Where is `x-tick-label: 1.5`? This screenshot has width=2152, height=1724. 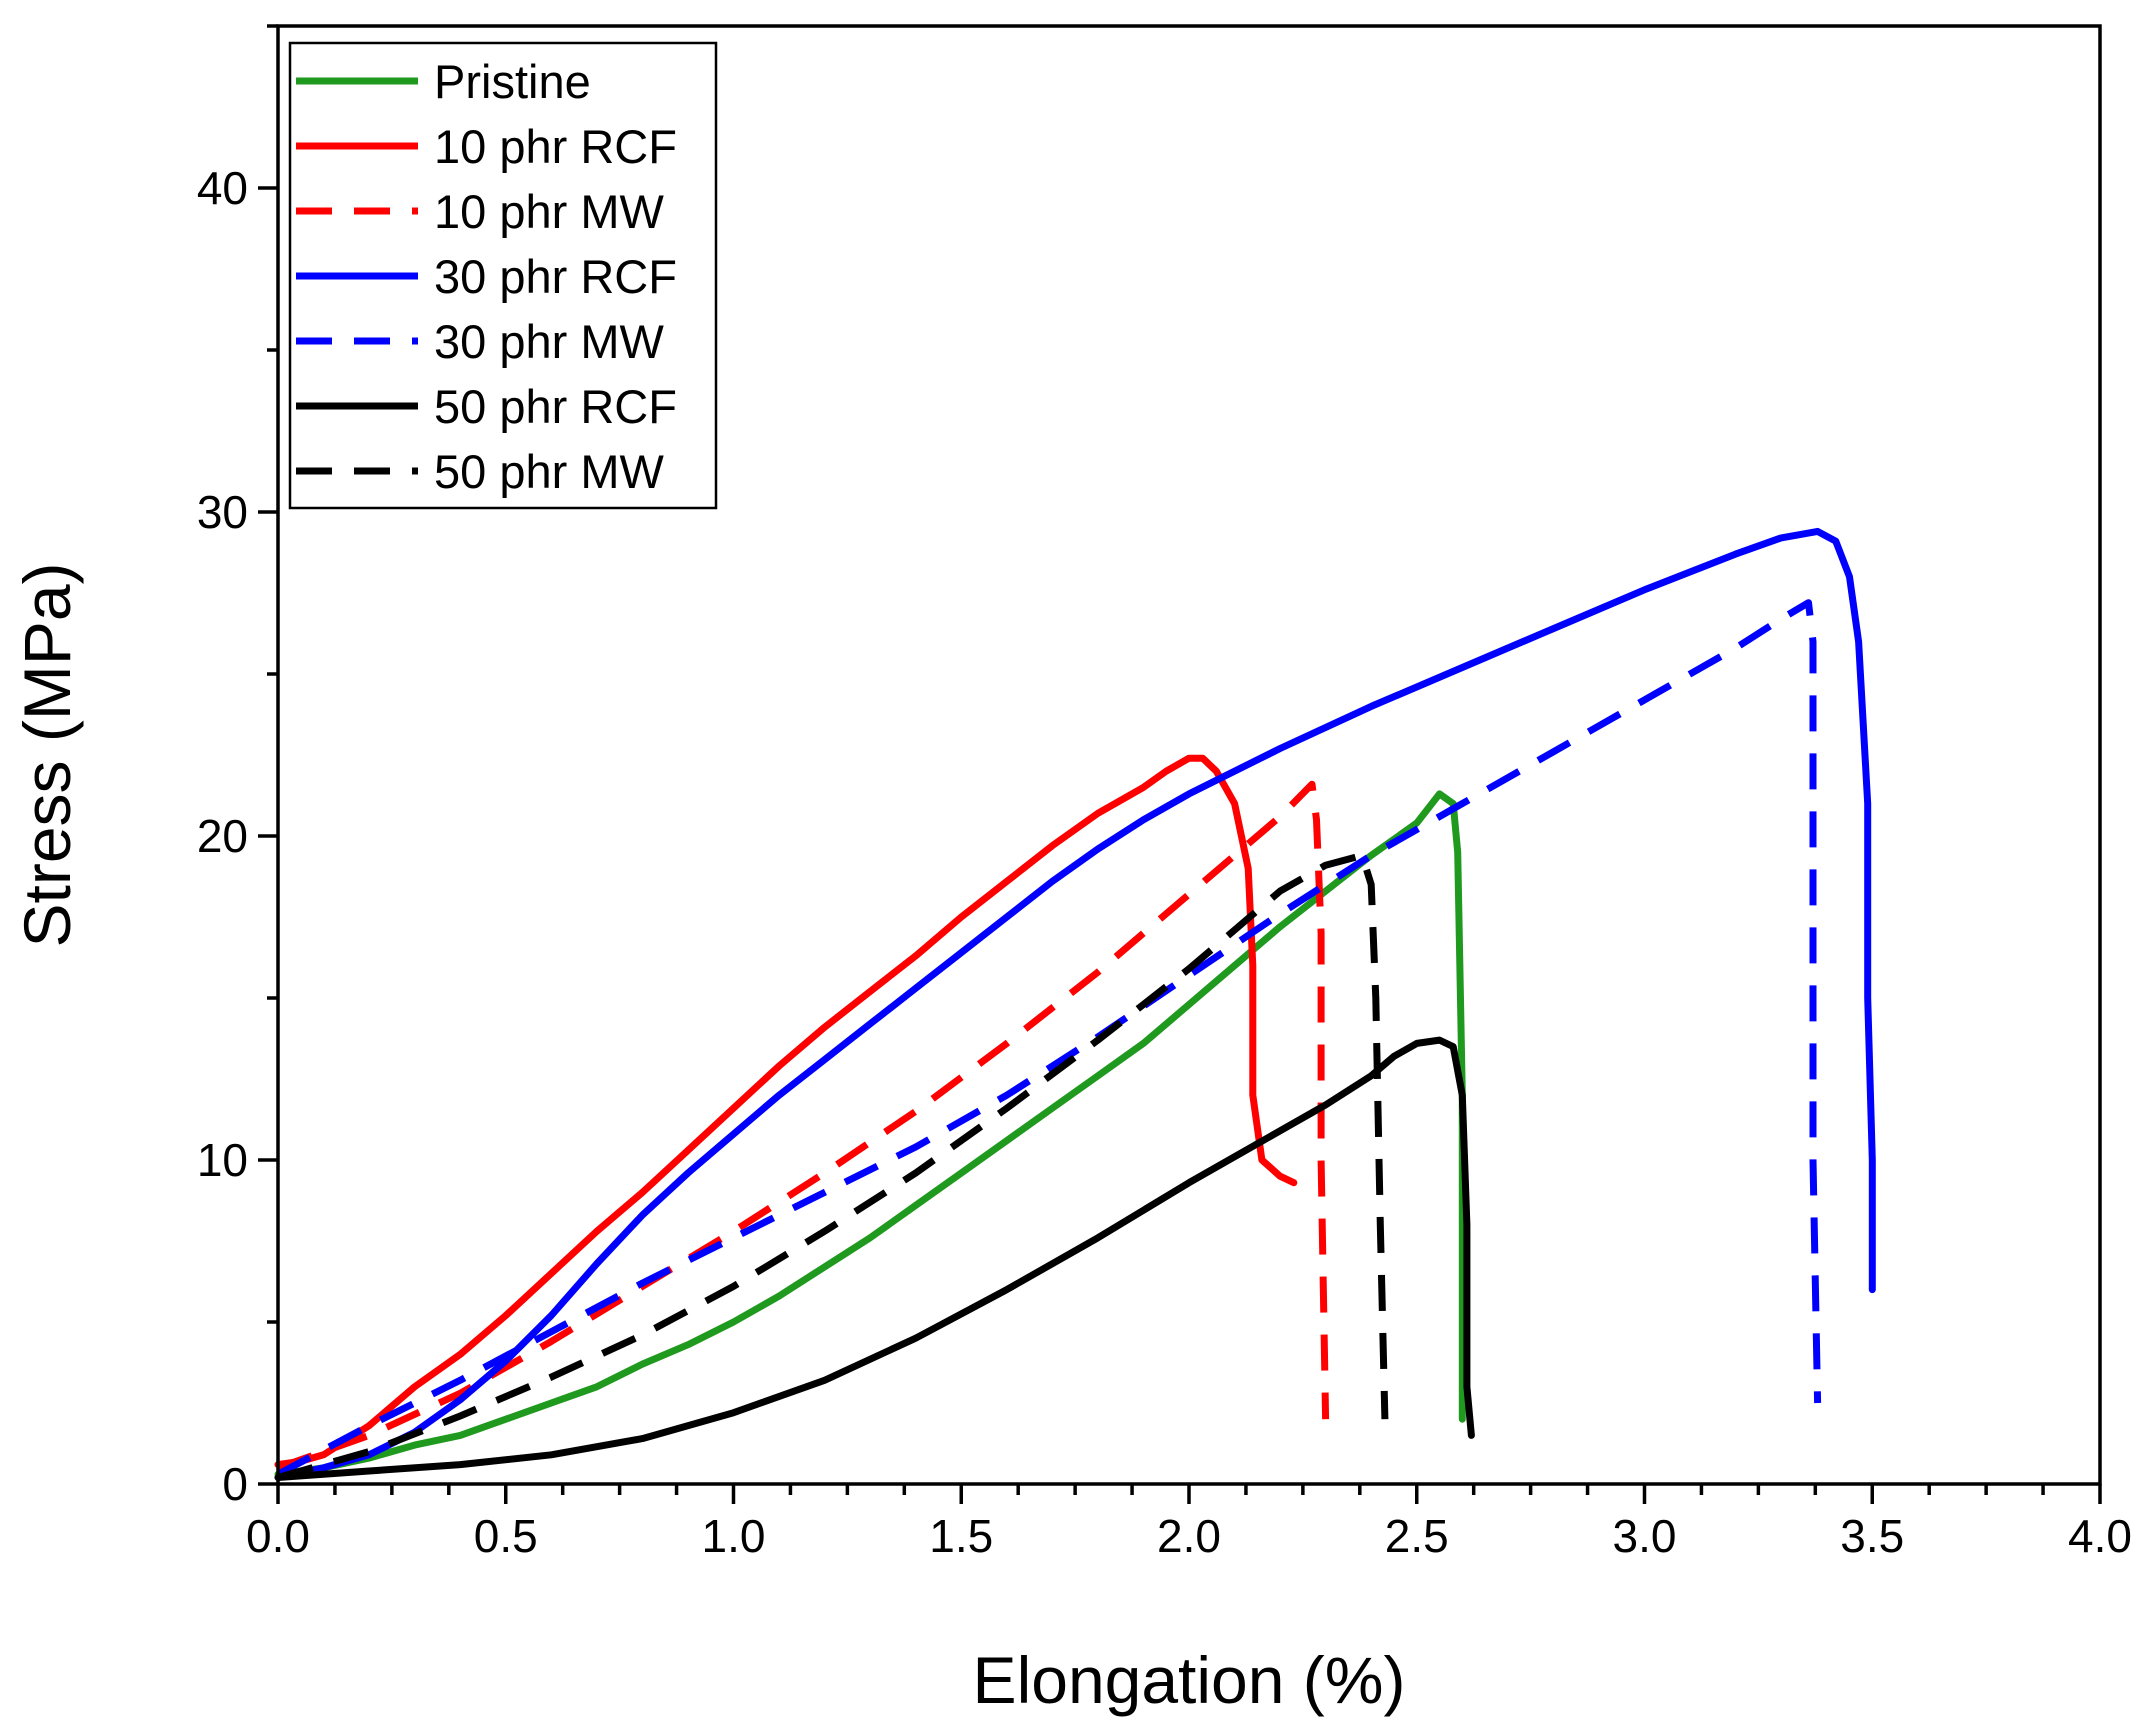
x-tick-label: 1.5 is located at coordinates (961, 1536).